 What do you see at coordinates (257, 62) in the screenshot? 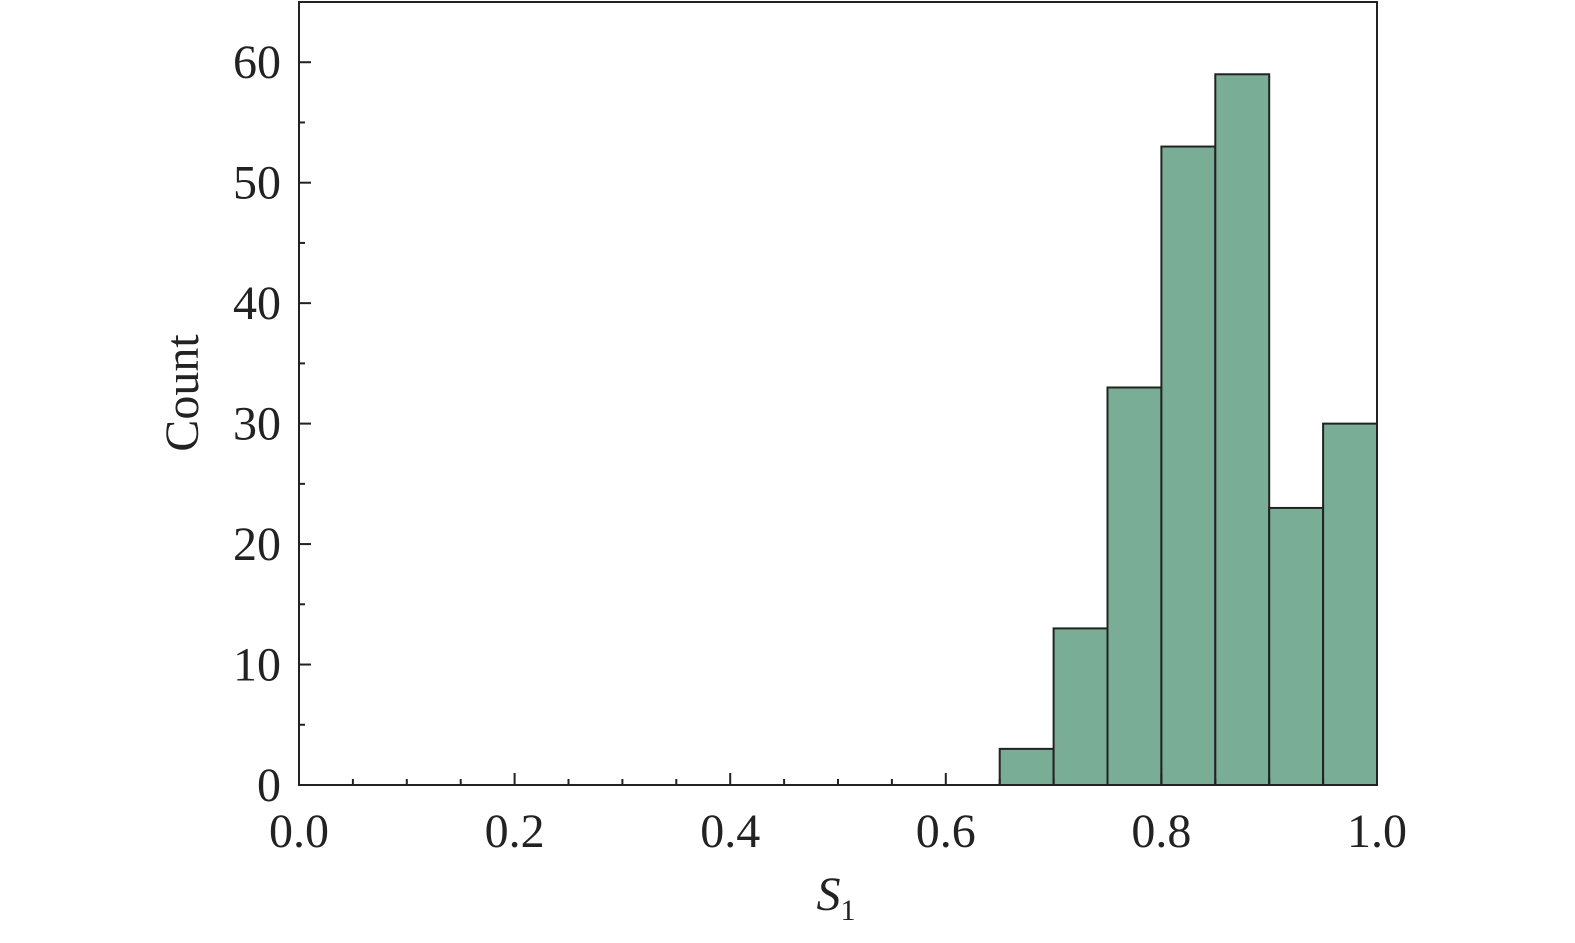
I see `y-tick-label: 60` at bounding box center [257, 62].